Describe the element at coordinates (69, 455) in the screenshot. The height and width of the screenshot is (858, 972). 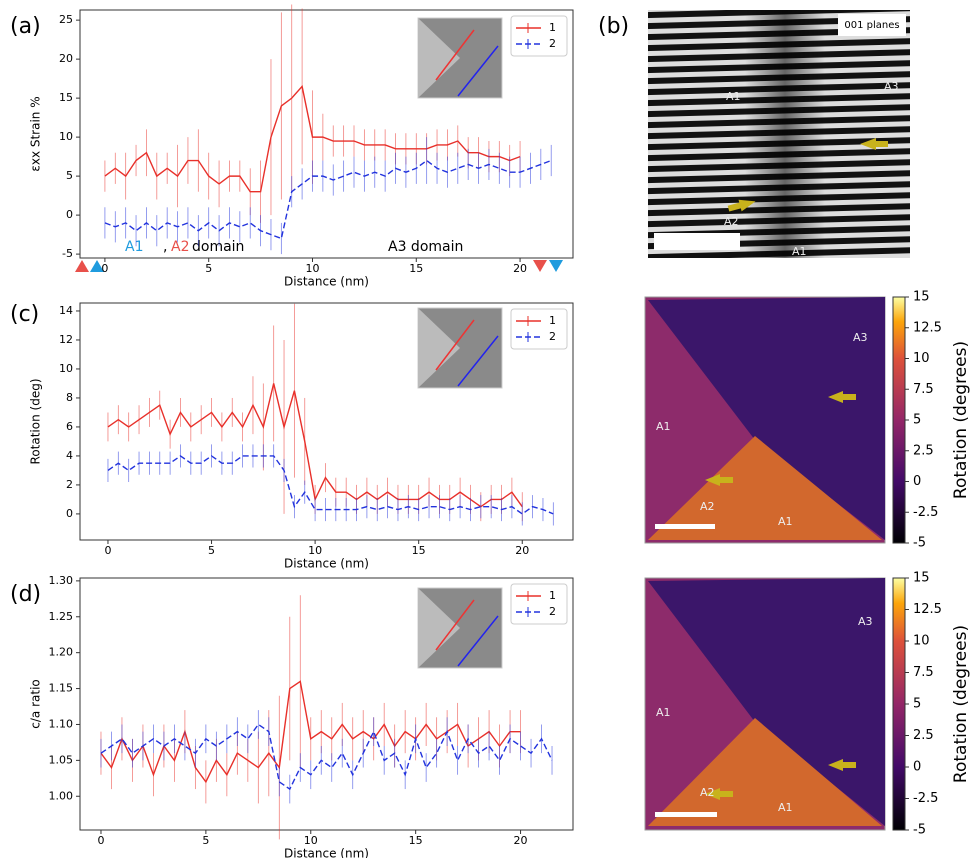
I see `y-tick-label: 4` at that location.